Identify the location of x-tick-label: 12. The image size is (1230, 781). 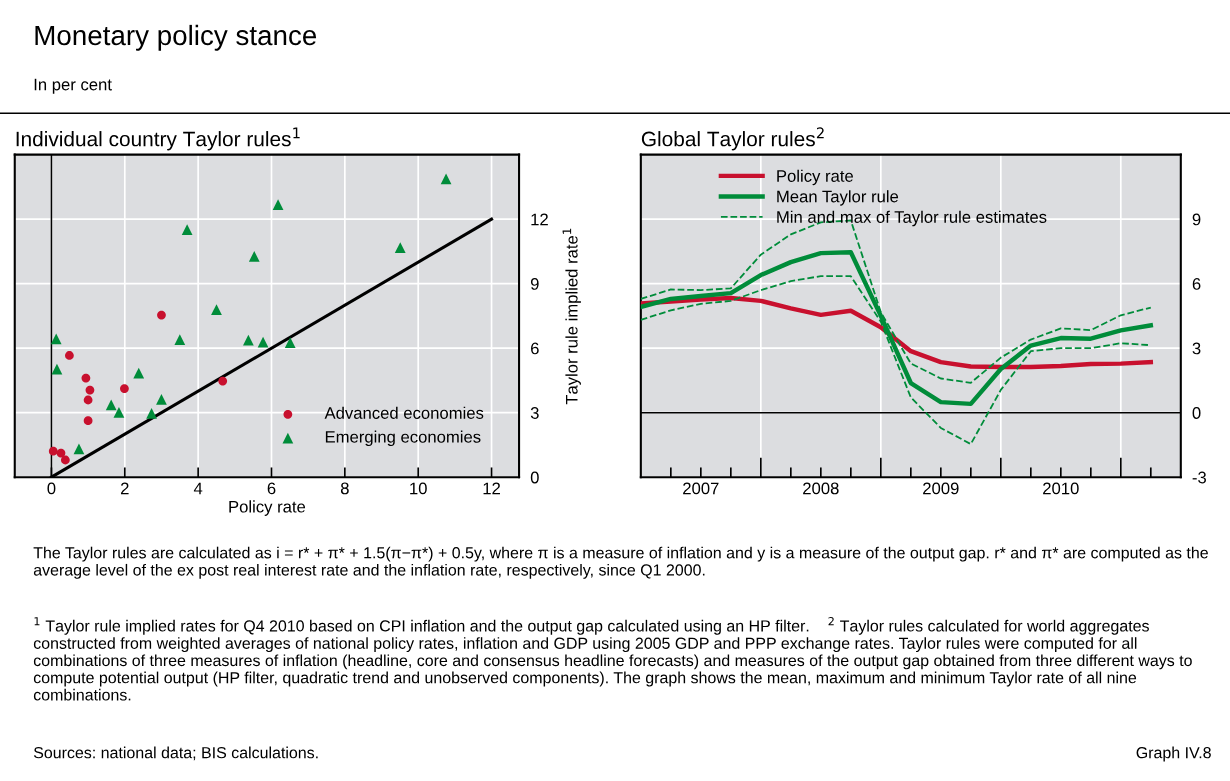
(491, 488).